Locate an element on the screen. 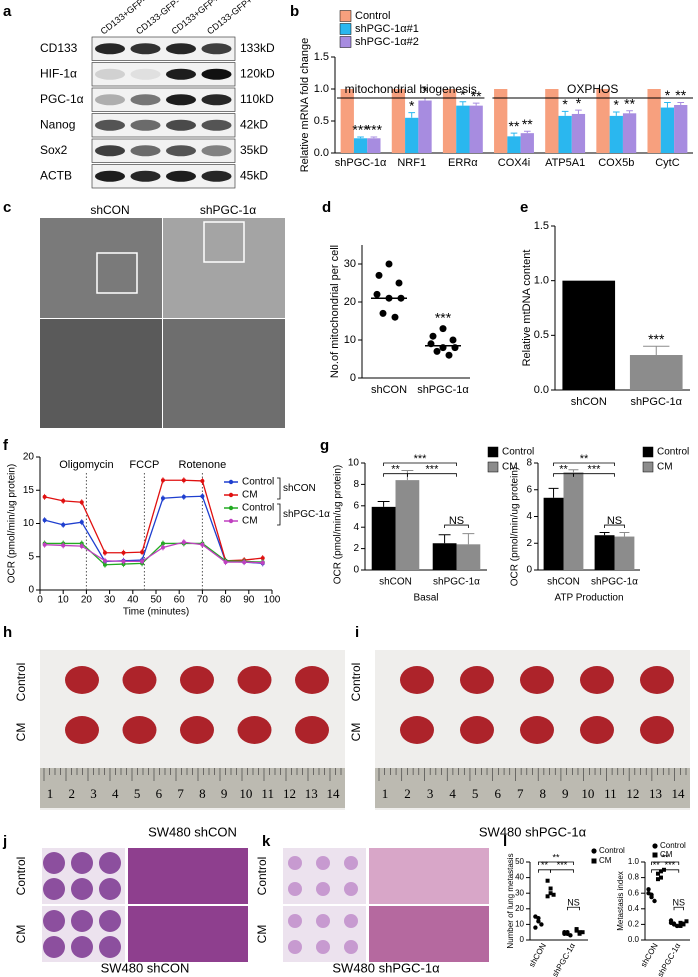 The width and height of the screenshot is (698, 977). panel-label: a is located at coordinates (7, 11).